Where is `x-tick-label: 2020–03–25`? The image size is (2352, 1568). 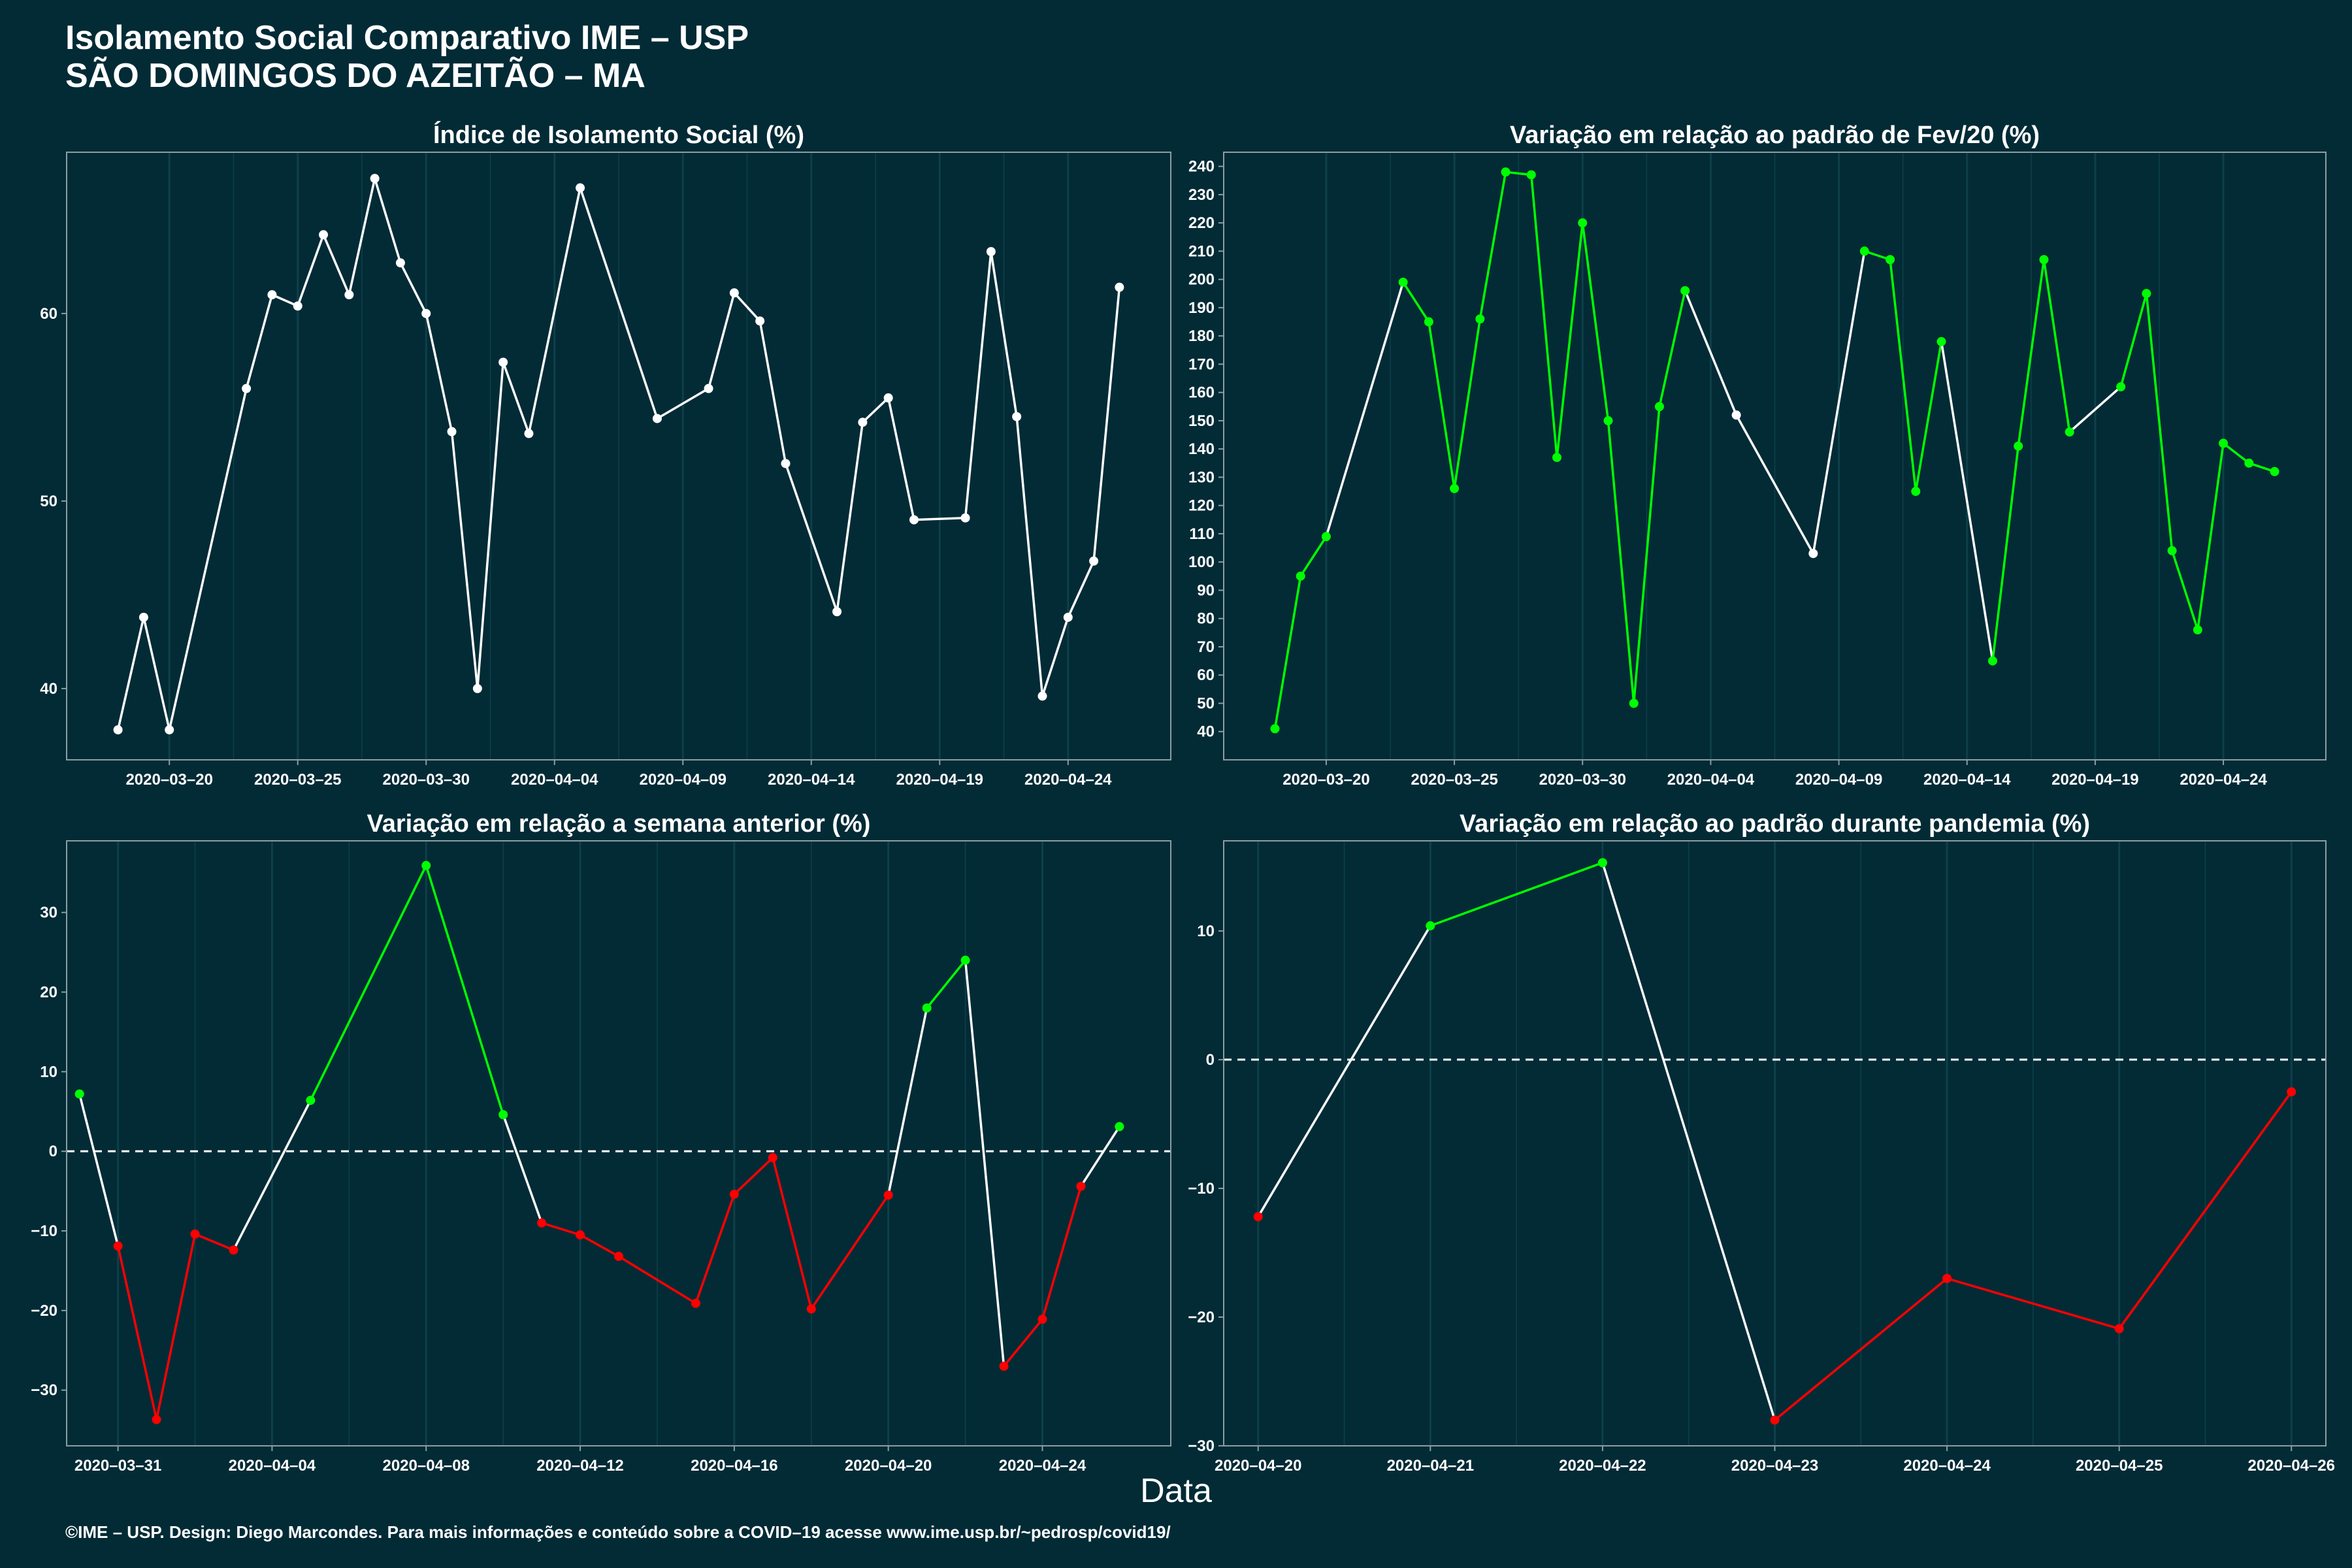
x-tick-label: 2020–03–25 is located at coordinates (1454, 780).